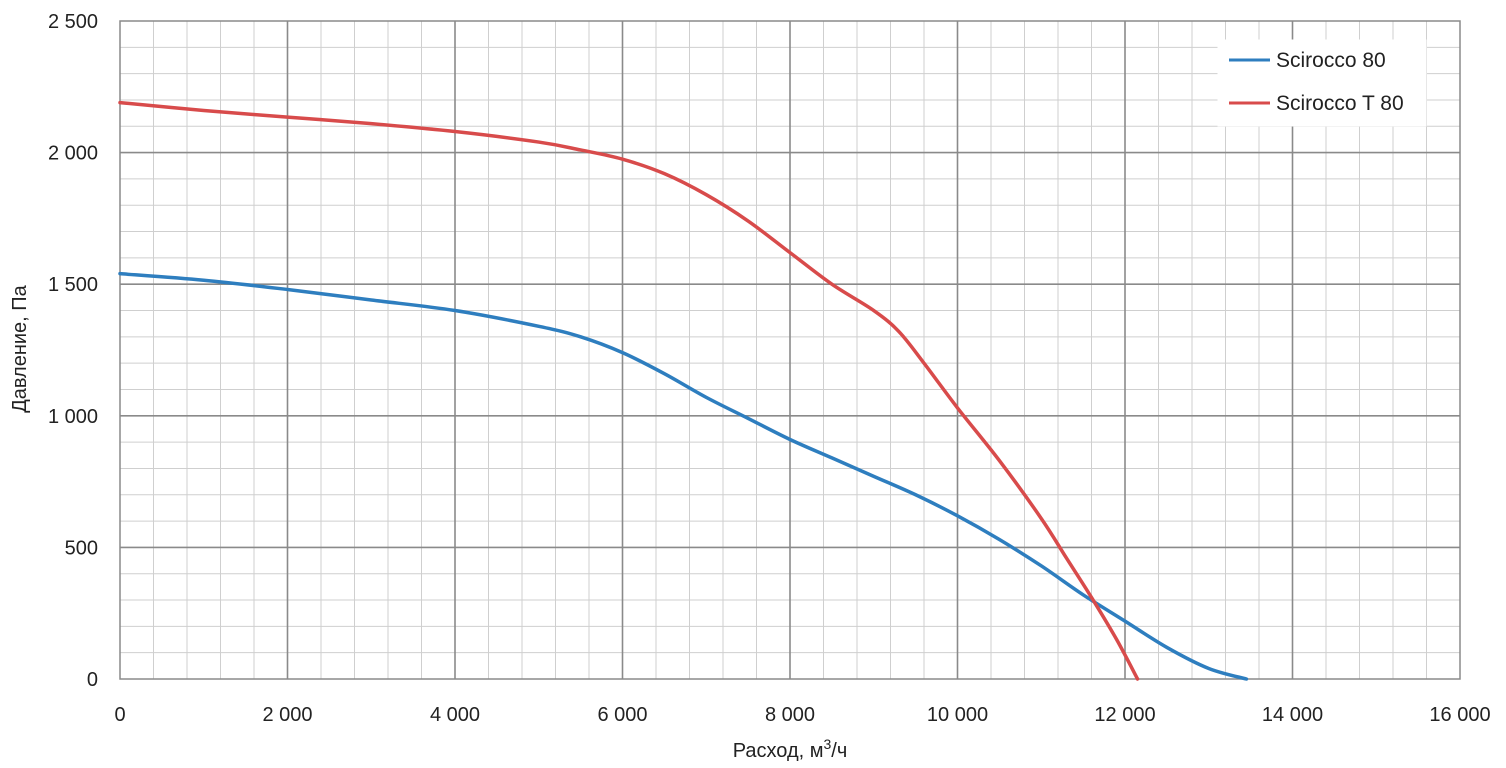 The image size is (1506, 768). I want to click on legend-label-scirocco-t-80: Scirocco T 80, so click(1340, 103).